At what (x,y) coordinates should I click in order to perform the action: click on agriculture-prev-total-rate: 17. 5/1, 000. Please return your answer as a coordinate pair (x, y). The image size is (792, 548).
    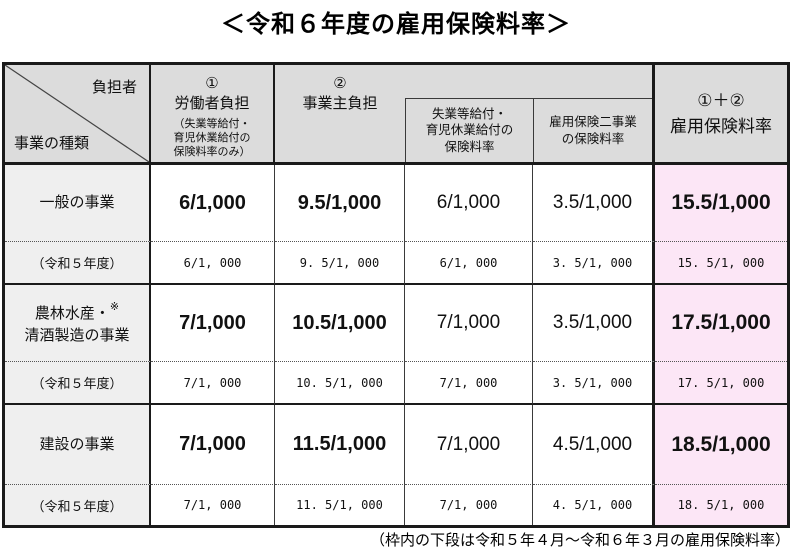
    Looking at the image, I should click on (721, 383).